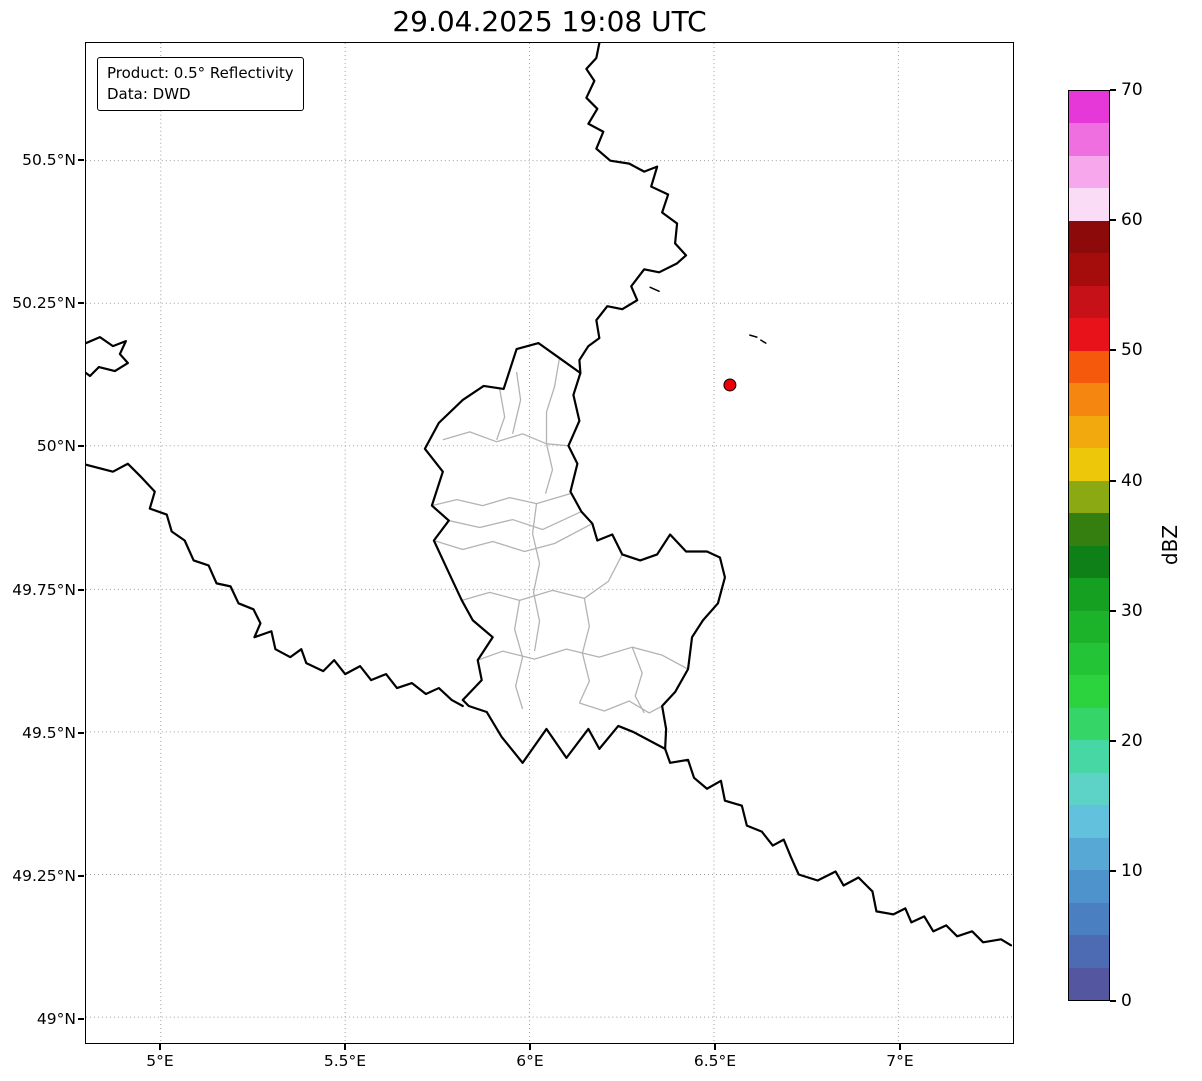  I want to click on district-borders, so click(560, 535).